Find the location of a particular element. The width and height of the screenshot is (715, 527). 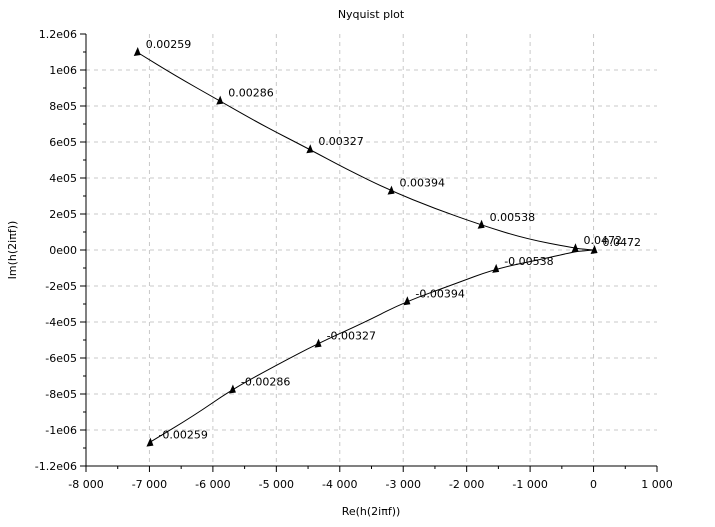

frequency-label: -0.00286 is located at coordinates (265, 382).